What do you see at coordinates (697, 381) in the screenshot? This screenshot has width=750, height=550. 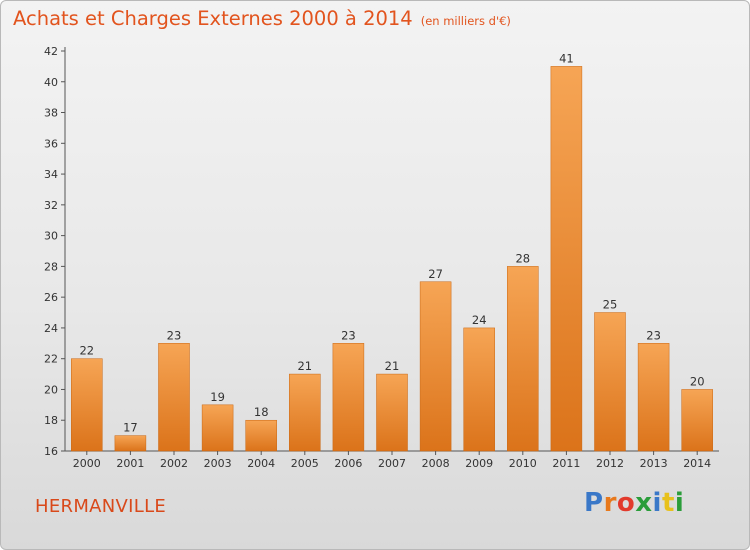 I see `bar-value-label: 20` at bounding box center [697, 381].